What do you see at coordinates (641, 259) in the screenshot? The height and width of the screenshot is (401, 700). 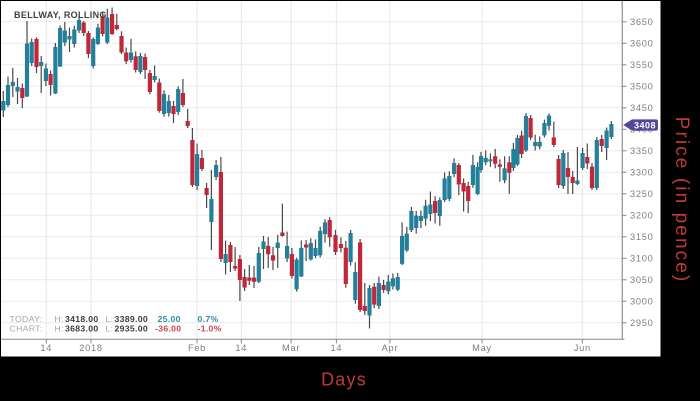 I see `svg-text: 3100` at bounding box center [641, 259].